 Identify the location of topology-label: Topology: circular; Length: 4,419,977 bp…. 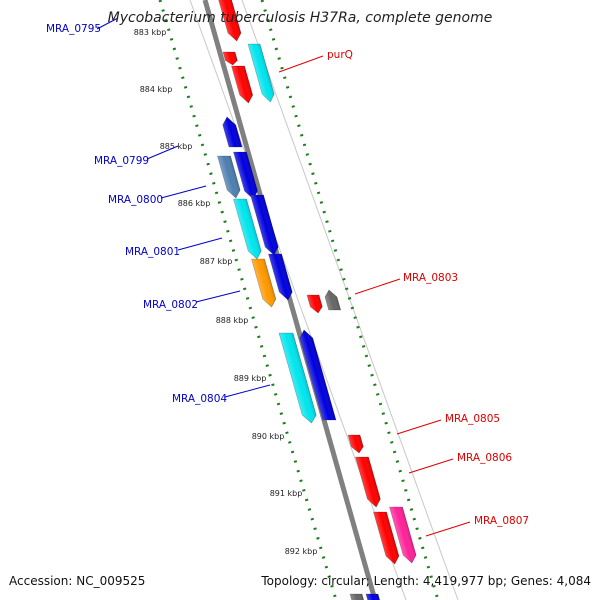
(426, 581).